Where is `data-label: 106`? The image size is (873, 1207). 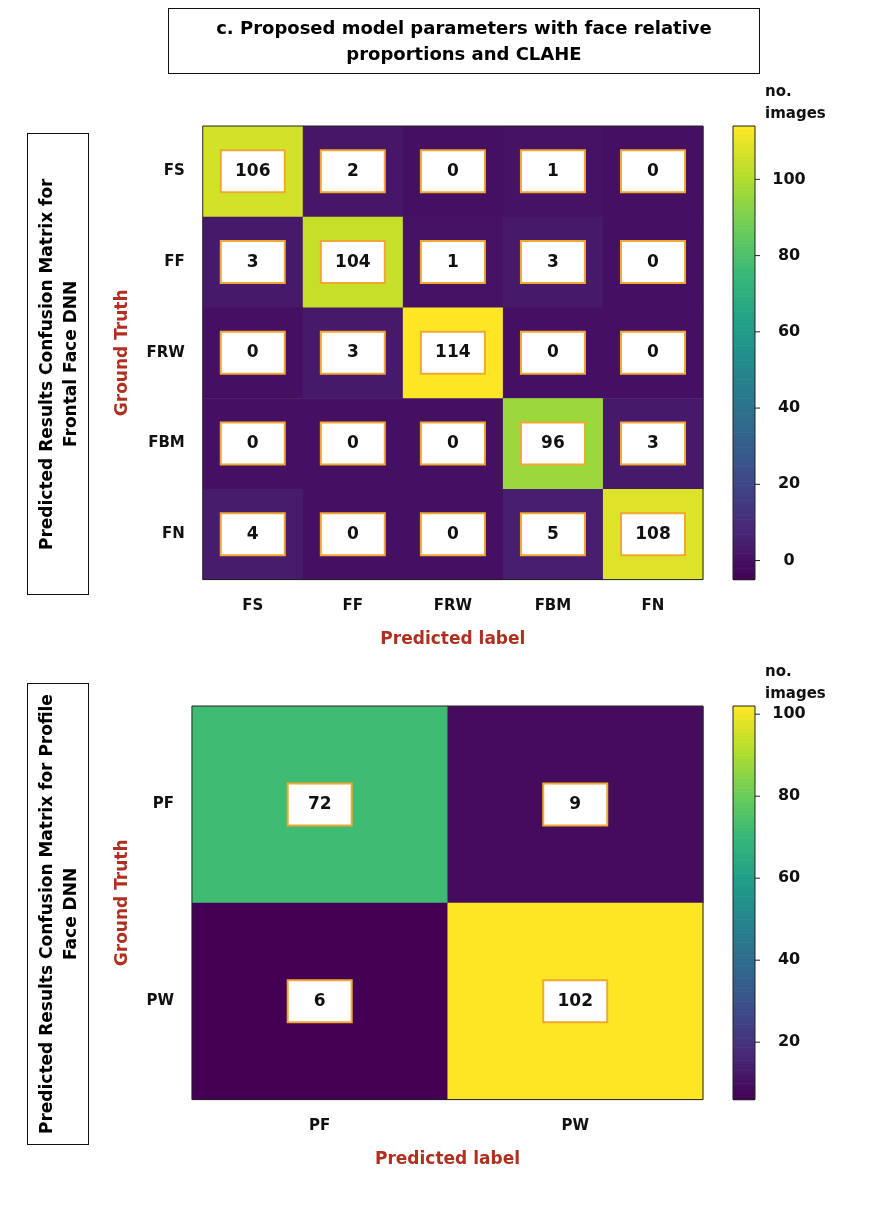
data-label: 106 is located at coordinates (253, 169).